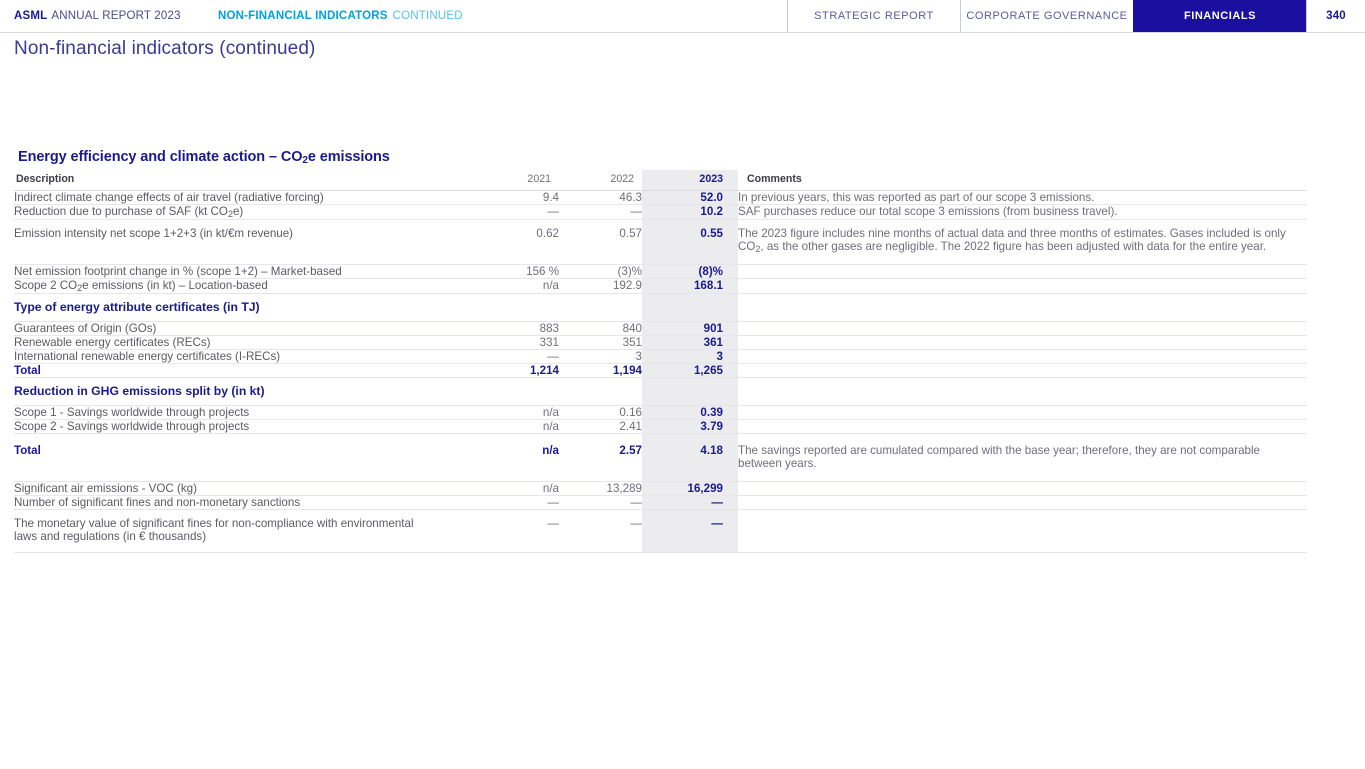  Describe the element at coordinates (690, 328) in the screenshot. I see `cell-2023: 901` at that location.